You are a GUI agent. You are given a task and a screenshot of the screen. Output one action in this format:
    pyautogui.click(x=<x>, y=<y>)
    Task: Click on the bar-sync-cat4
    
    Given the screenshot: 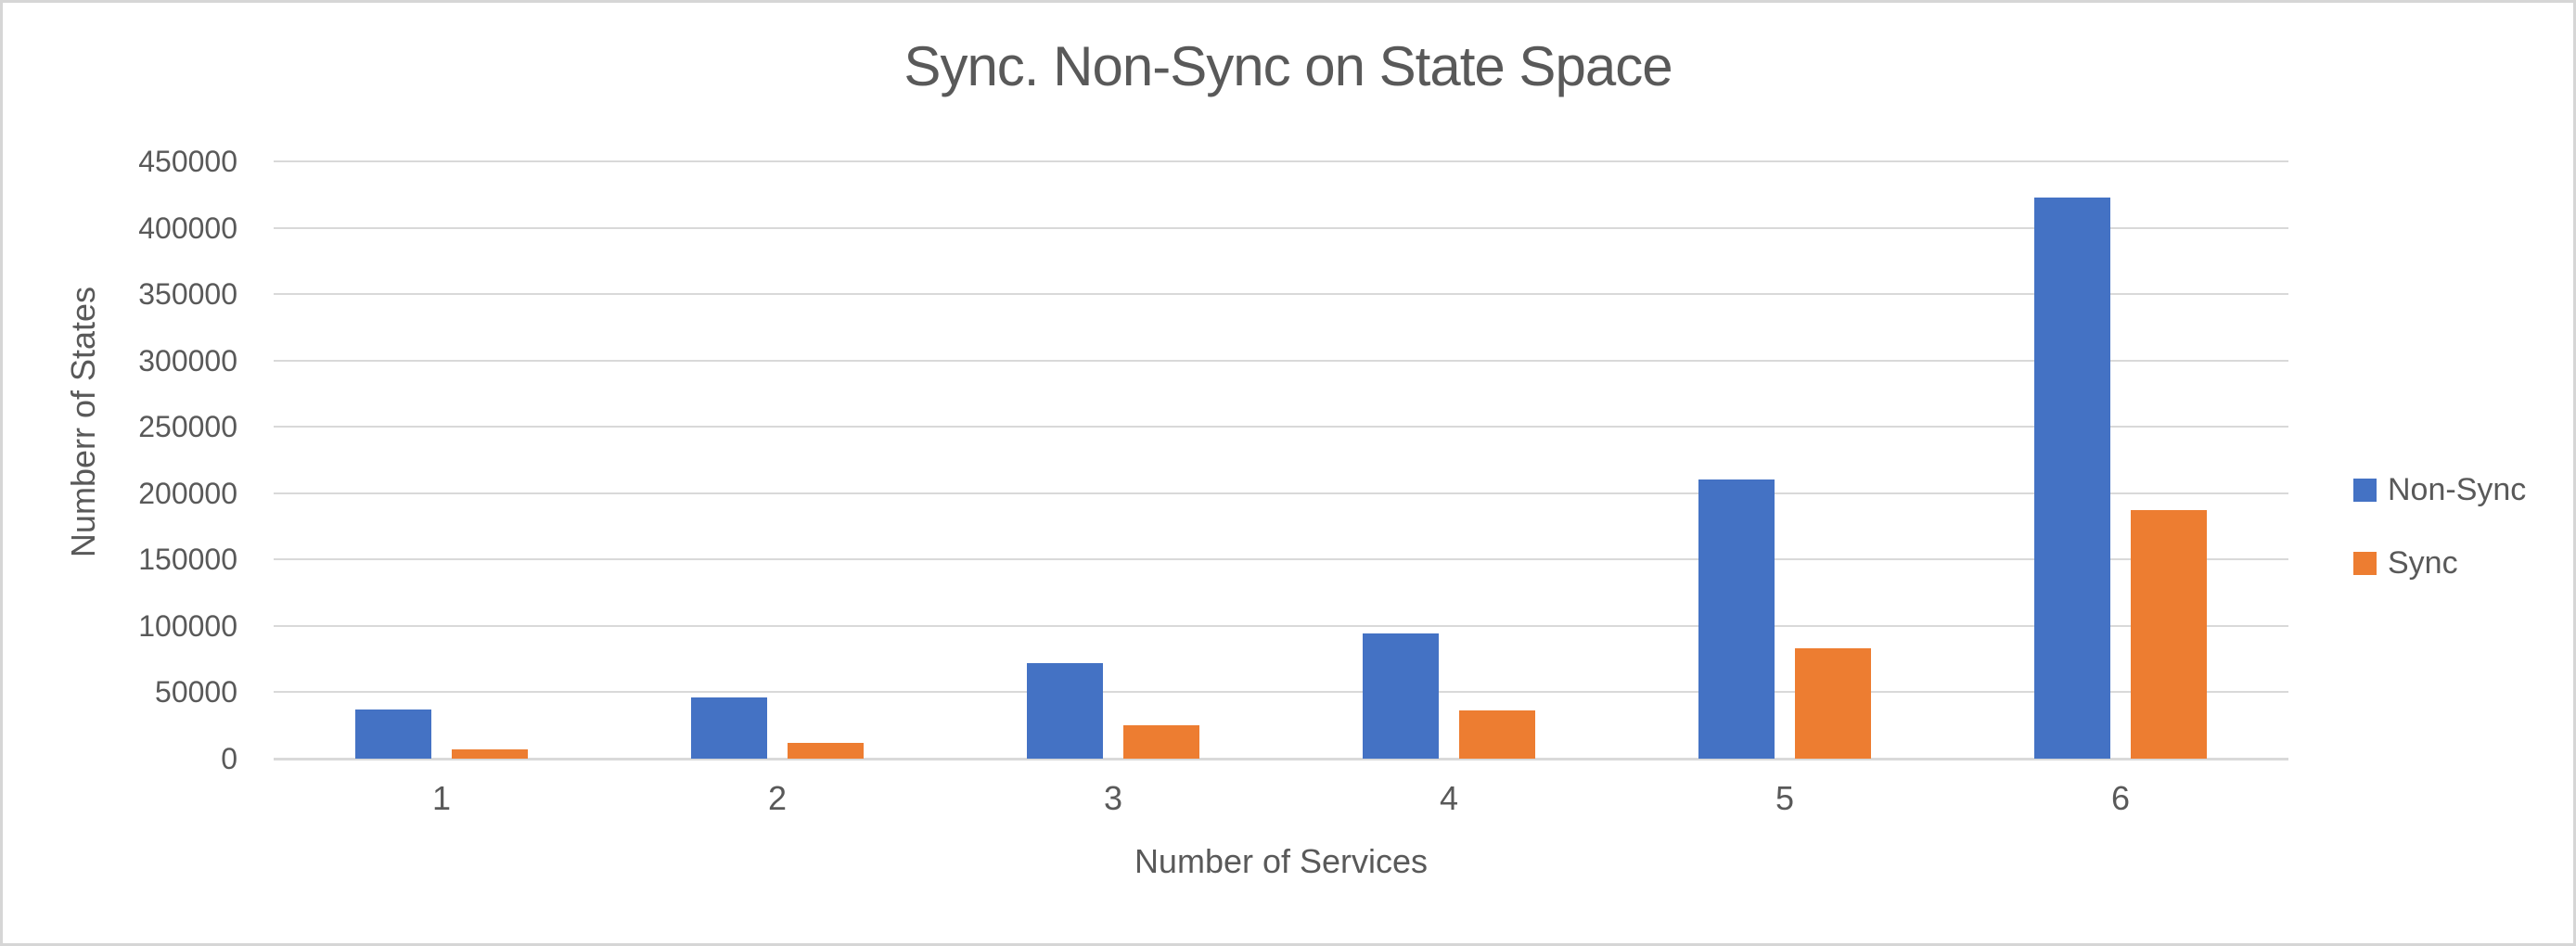 What is the action you would take?
    pyautogui.click(x=1497, y=734)
    